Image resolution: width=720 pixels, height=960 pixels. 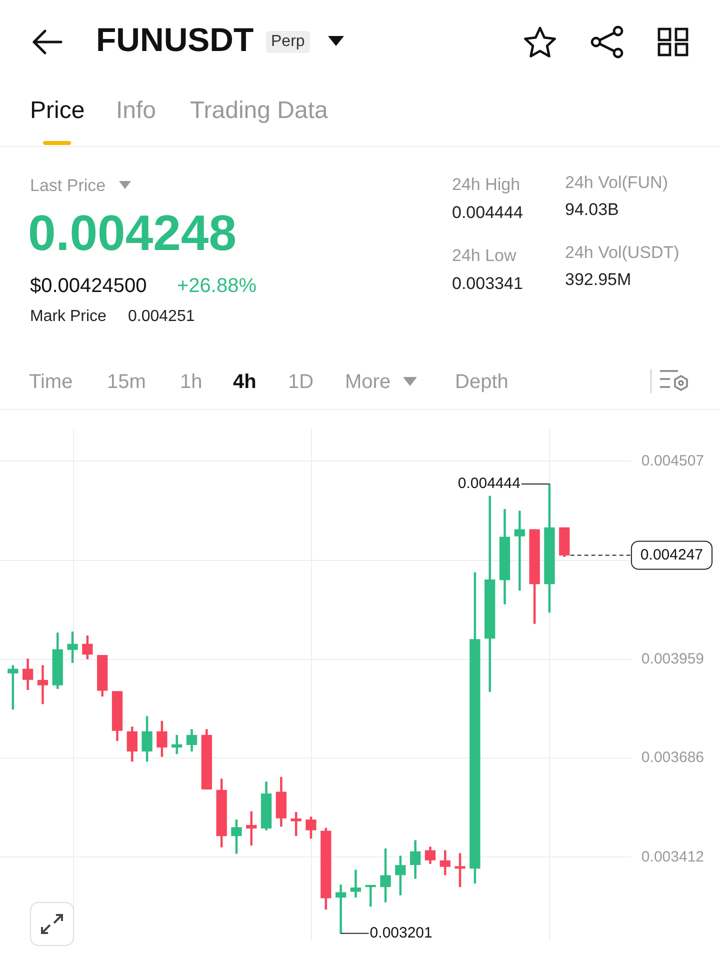 What do you see at coordinates (51, 382) in the screenshot?
I see `text: Time` at bounding box center [51, 382].